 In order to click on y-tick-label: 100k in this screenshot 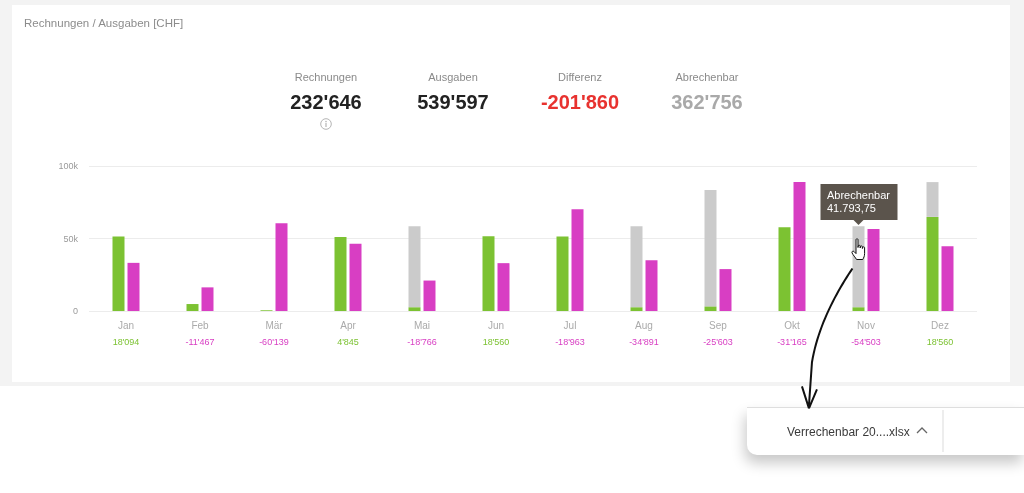, I will do `click(68, 166)`.